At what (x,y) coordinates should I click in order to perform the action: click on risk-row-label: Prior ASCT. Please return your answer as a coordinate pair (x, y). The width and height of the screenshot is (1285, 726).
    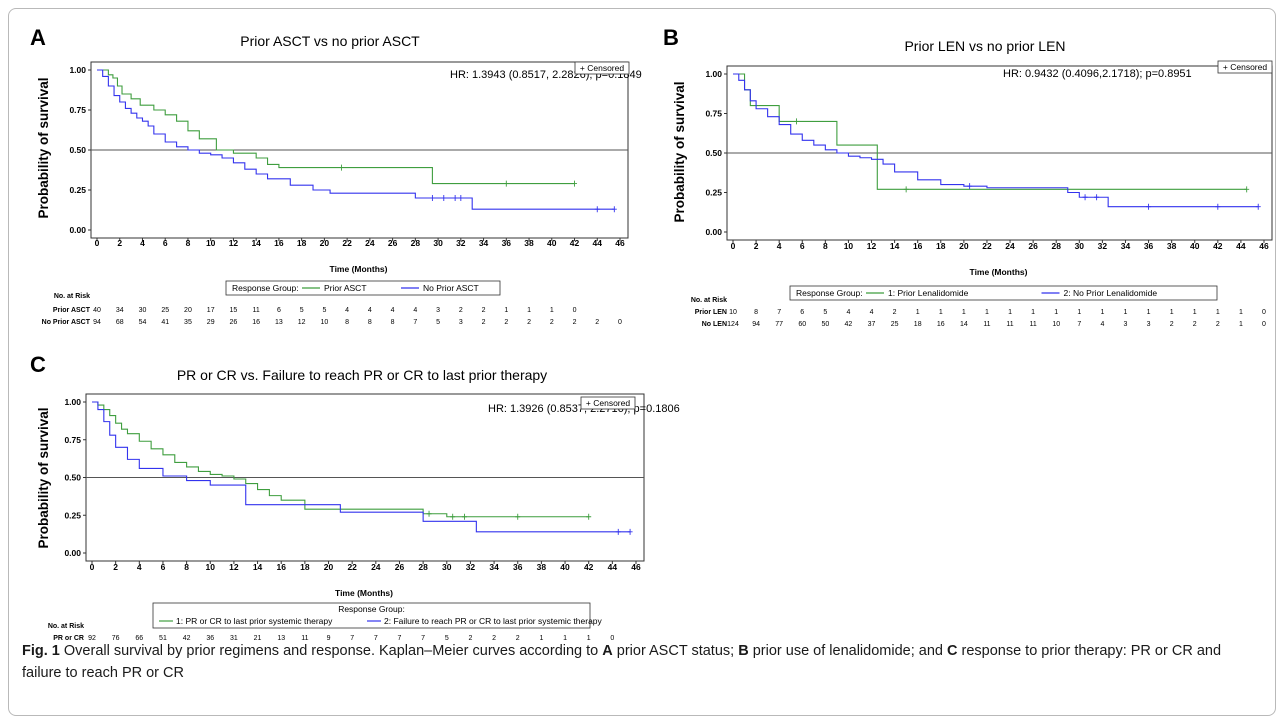
    Looking at the image, I should click on (72, 310).